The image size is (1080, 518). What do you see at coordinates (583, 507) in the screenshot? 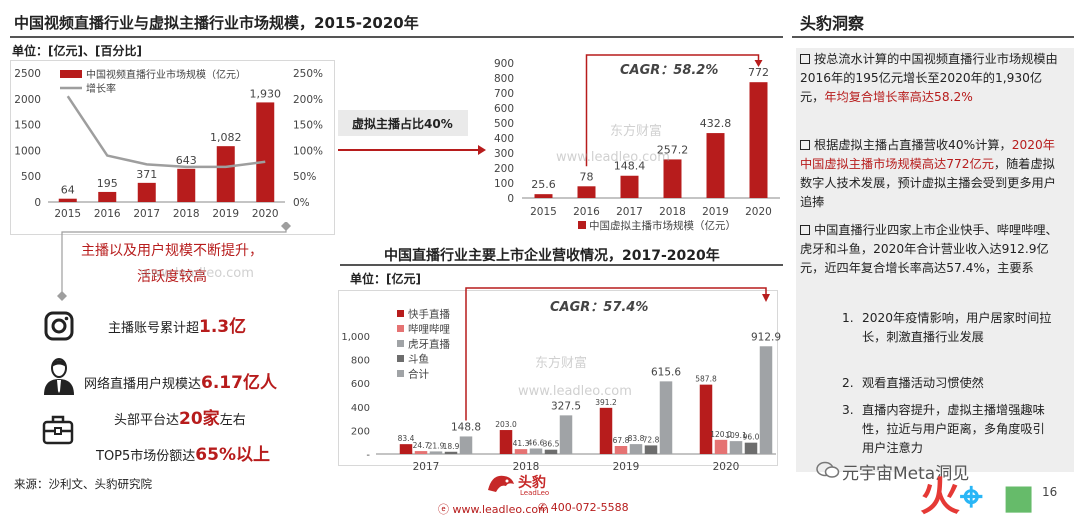
I see `footer-phone: ✆ 400-072-5588` at bounding box center [583, 507].